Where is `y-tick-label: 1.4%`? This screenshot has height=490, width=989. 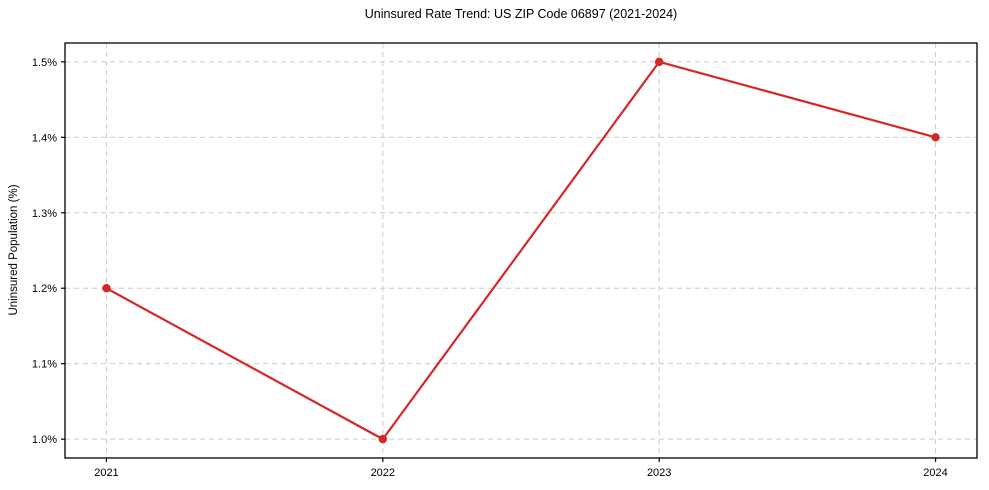
y-tick-label: 1.4% is located at coordinates (44, 138).